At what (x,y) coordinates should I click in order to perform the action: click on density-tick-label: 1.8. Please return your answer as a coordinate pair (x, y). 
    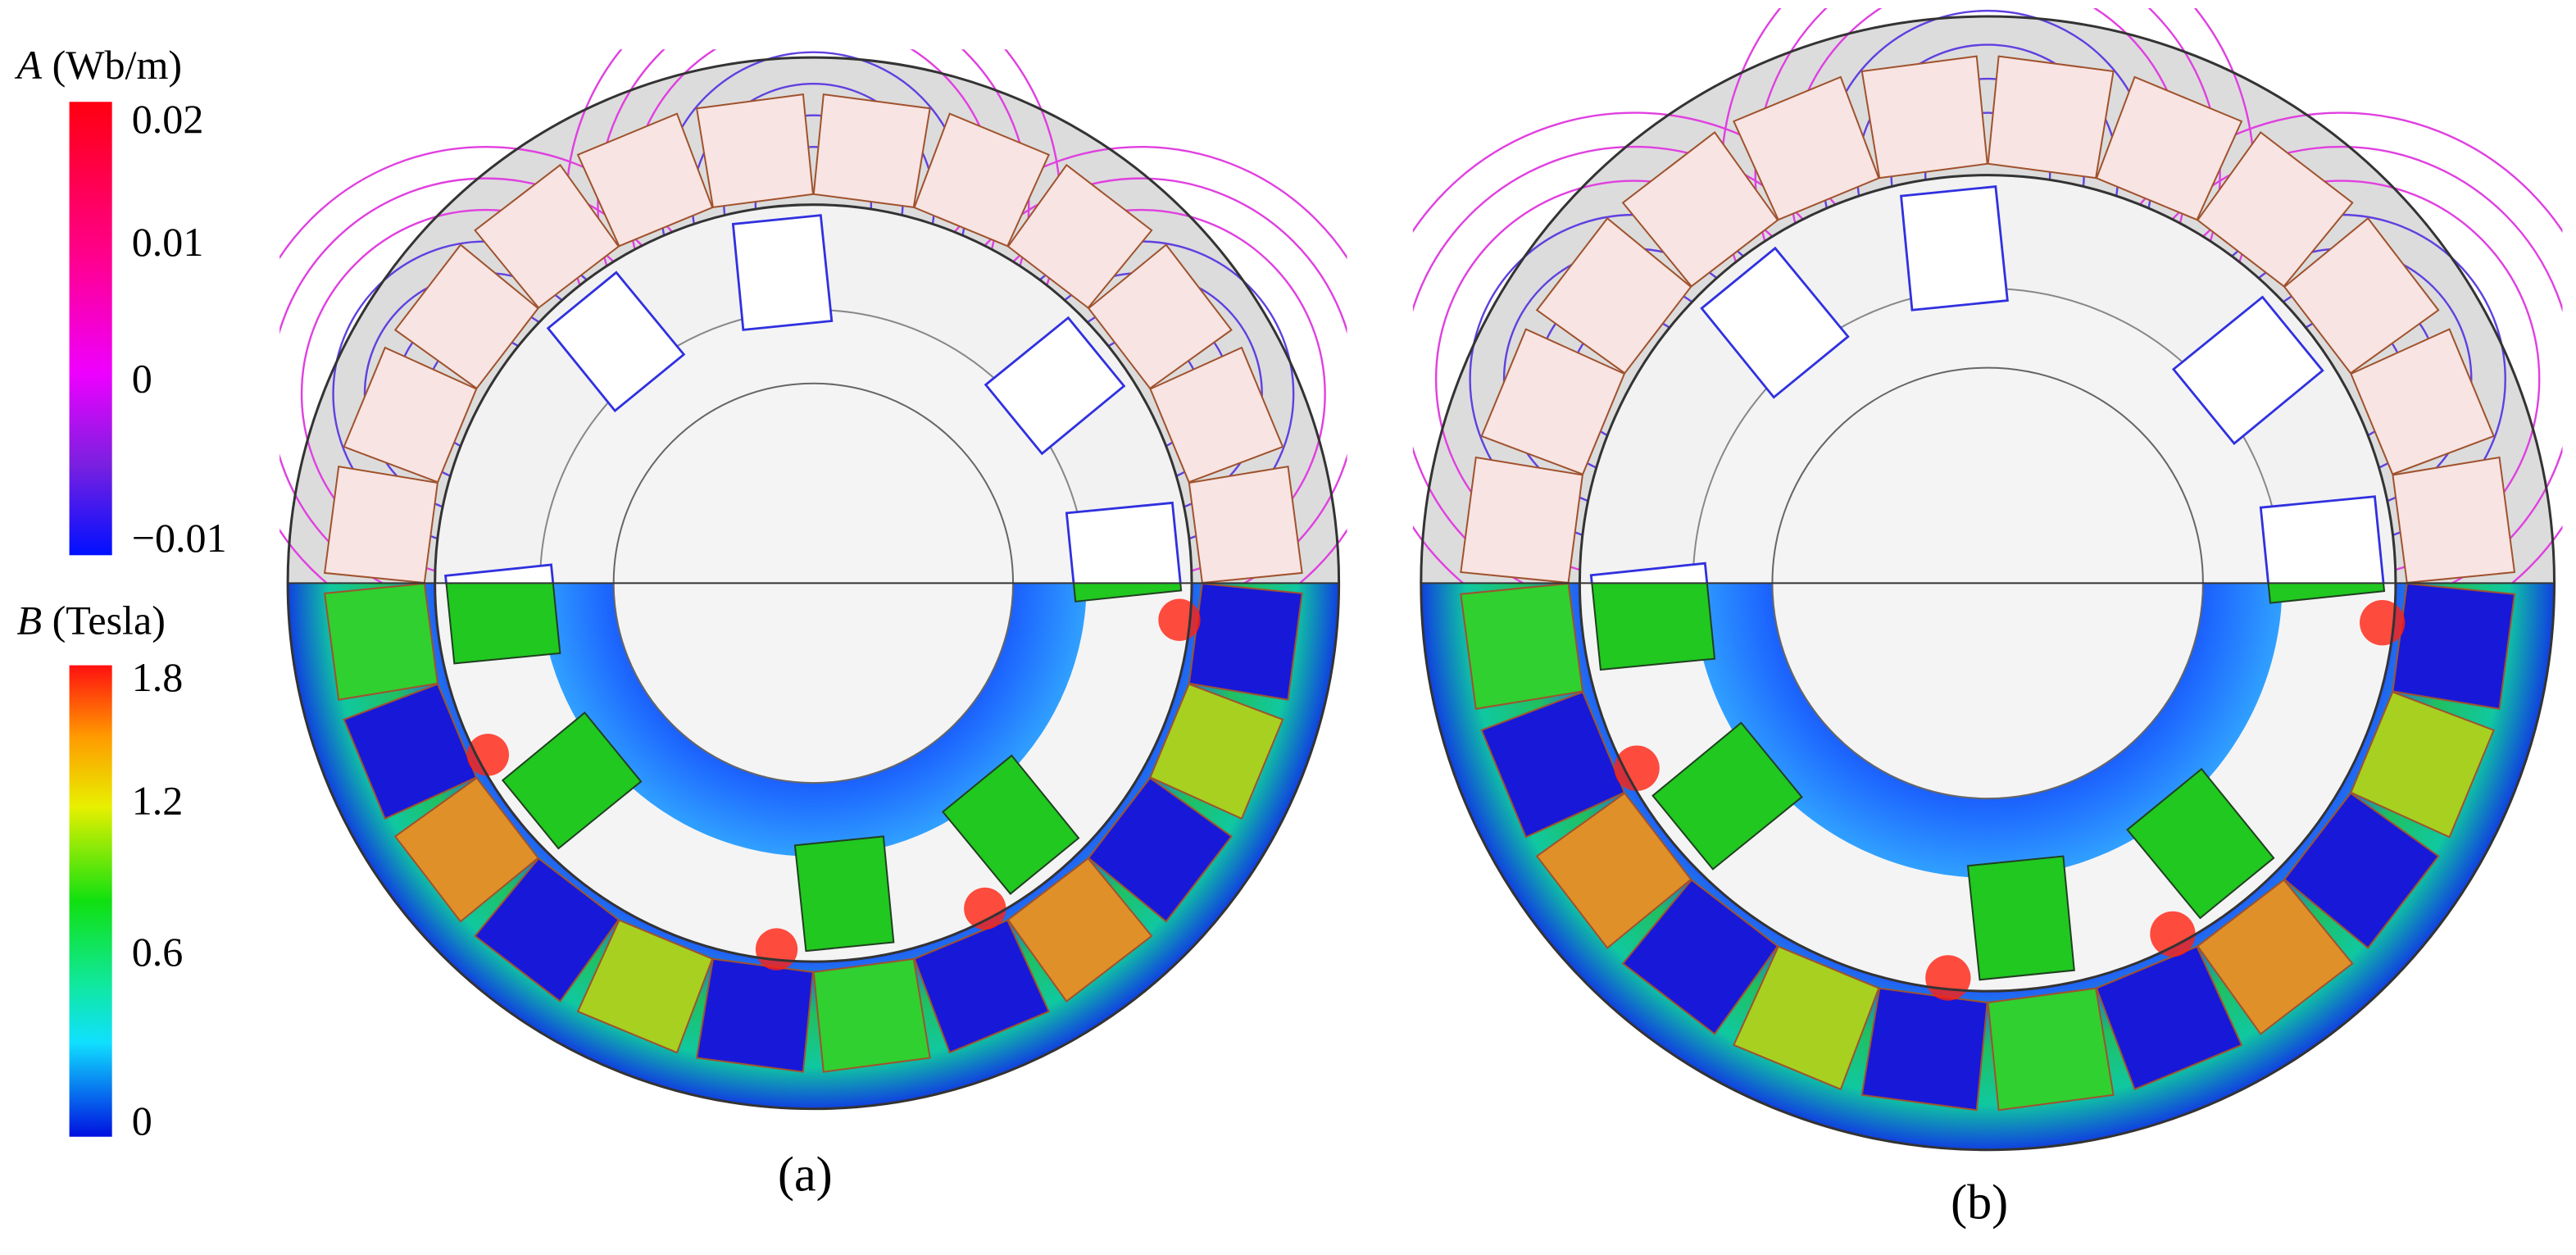
    Looking at the image, I should click on (158, 677).